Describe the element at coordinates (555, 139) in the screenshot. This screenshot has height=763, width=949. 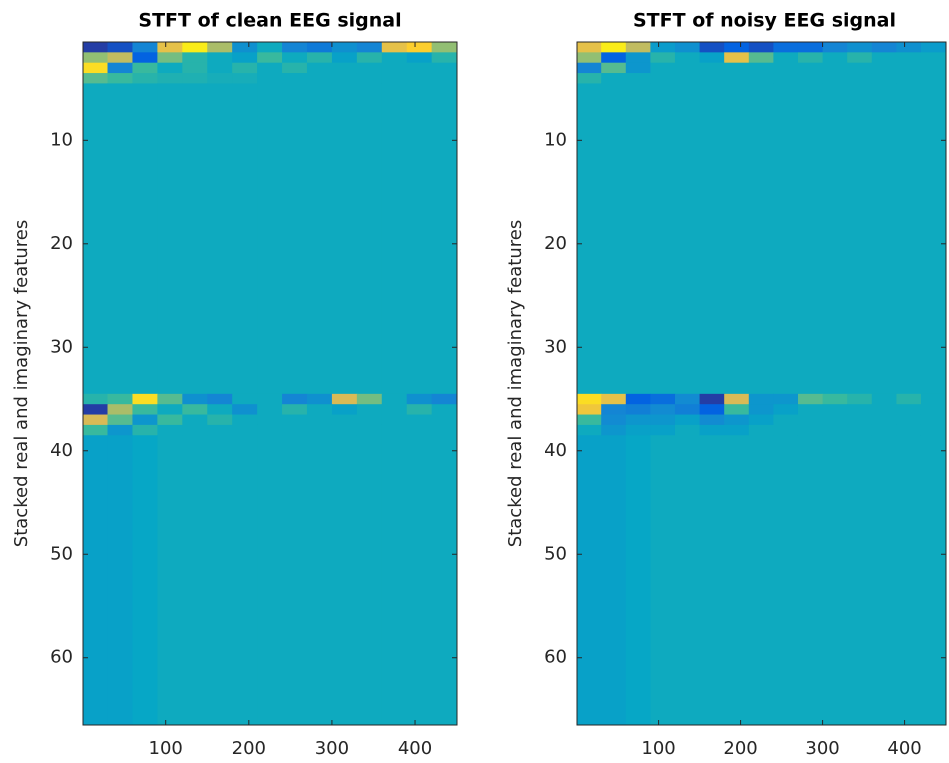
I see `y-tick-label: 10` at that location.